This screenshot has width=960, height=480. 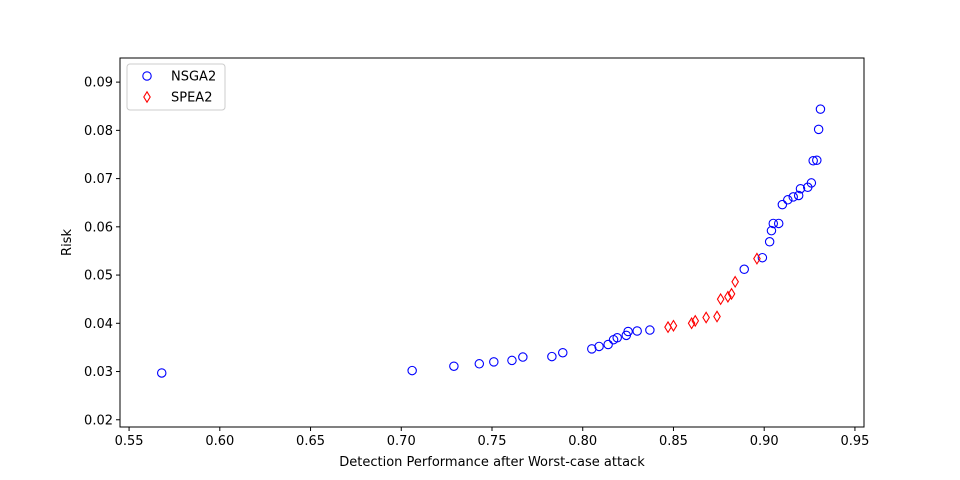 What do you see at coordinates (98, 276) in the screenshot?
I see `y-tick-label: 0.05` at bounding box center [98, 276].